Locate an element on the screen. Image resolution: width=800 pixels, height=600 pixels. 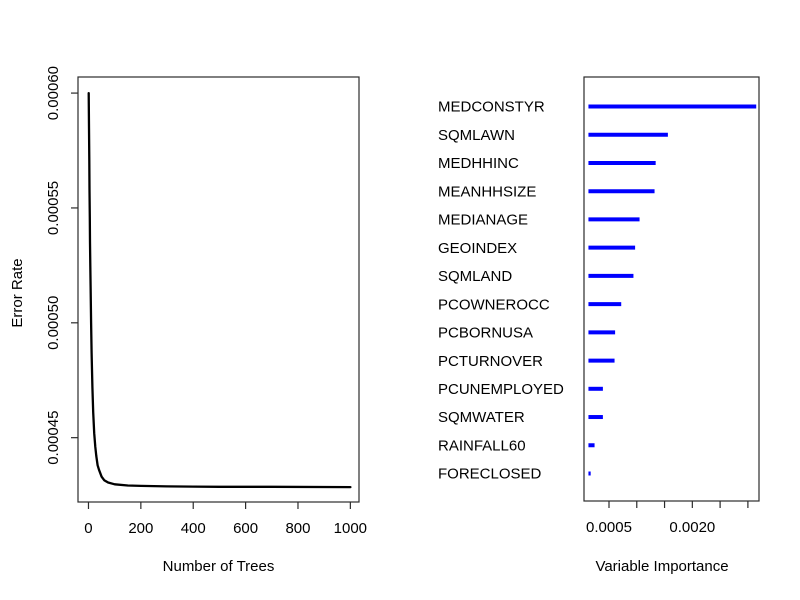
x-tick-label: 800 is located at coordinates (297, 528).